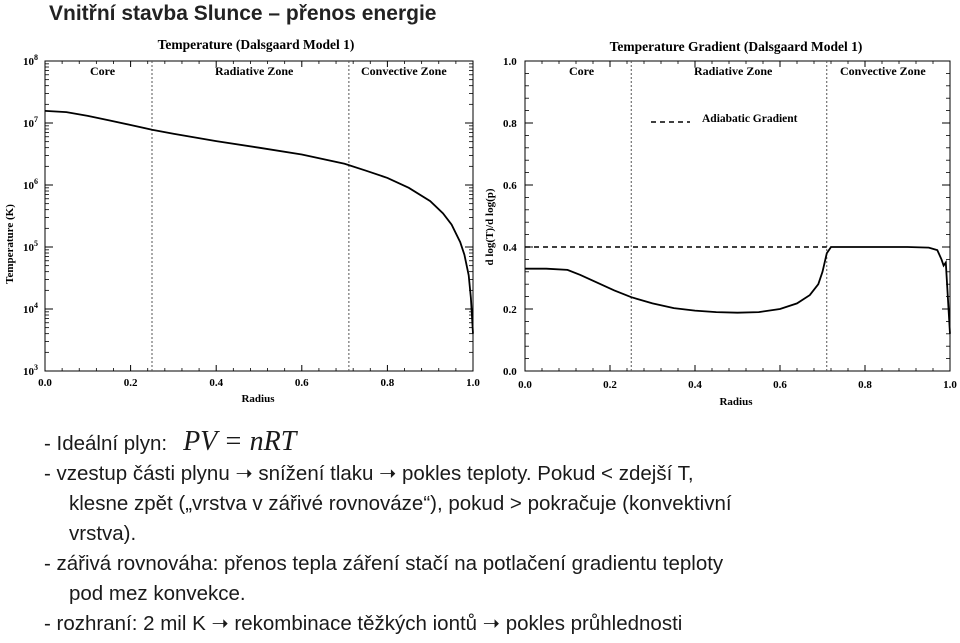 This screenshot has width=960, height=643. I want to click on chart1-y-tick-label: 10⁸, so click(30, 60).